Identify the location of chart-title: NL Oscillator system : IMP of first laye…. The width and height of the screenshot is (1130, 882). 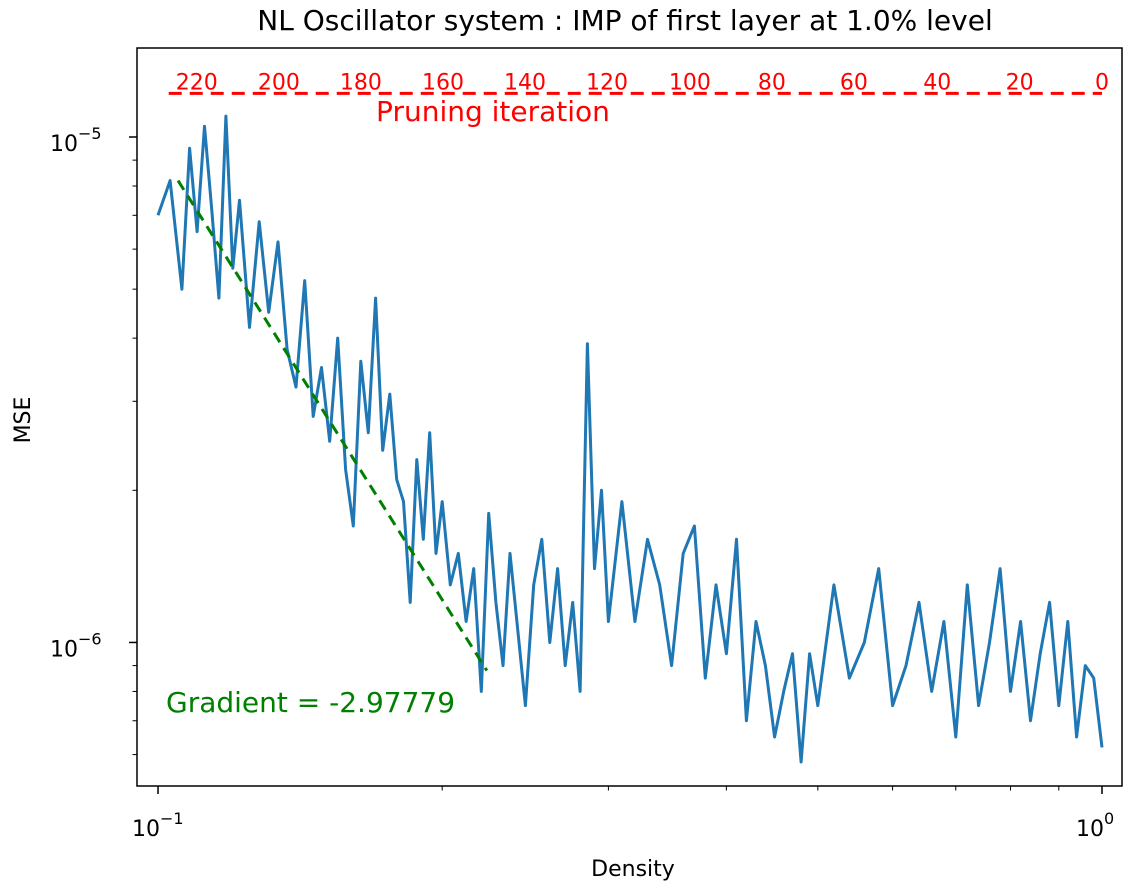
(624, 20).